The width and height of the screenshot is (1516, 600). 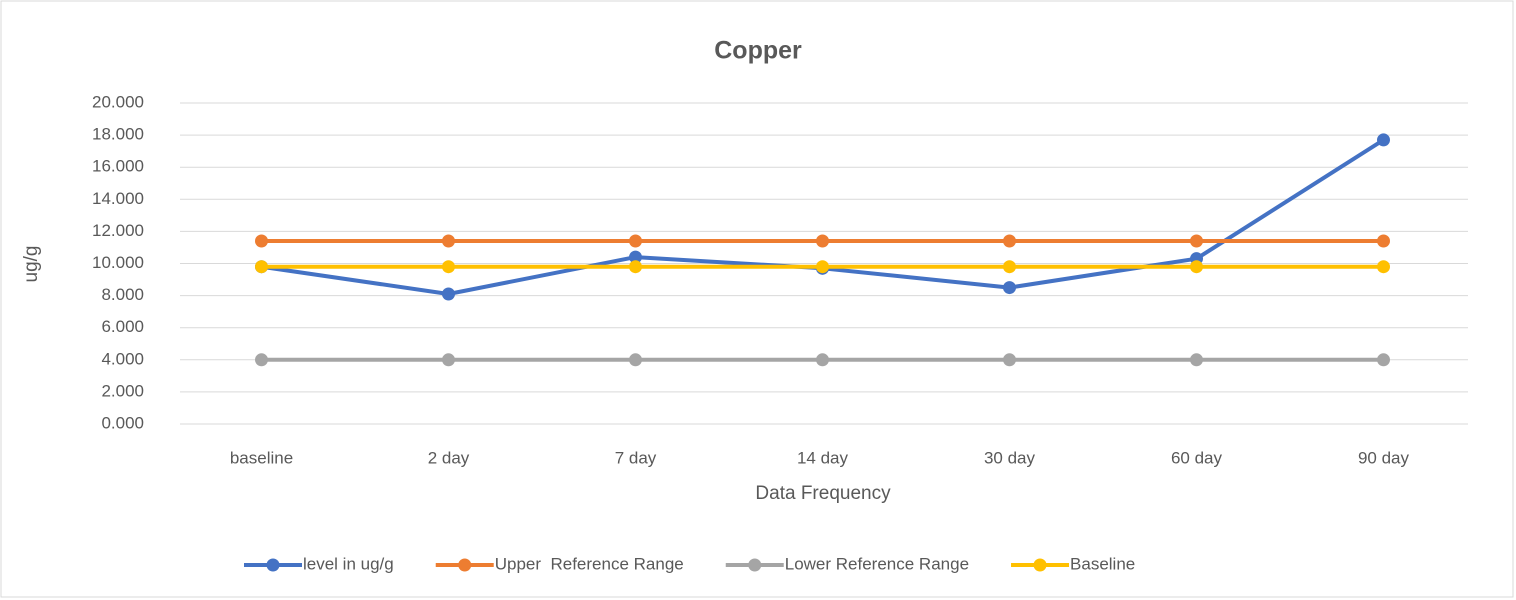 What do you see at coordinates (118, 262) in the screenshot?
I see `y-tick-label: 10.000` at bounding box center [118, 262].